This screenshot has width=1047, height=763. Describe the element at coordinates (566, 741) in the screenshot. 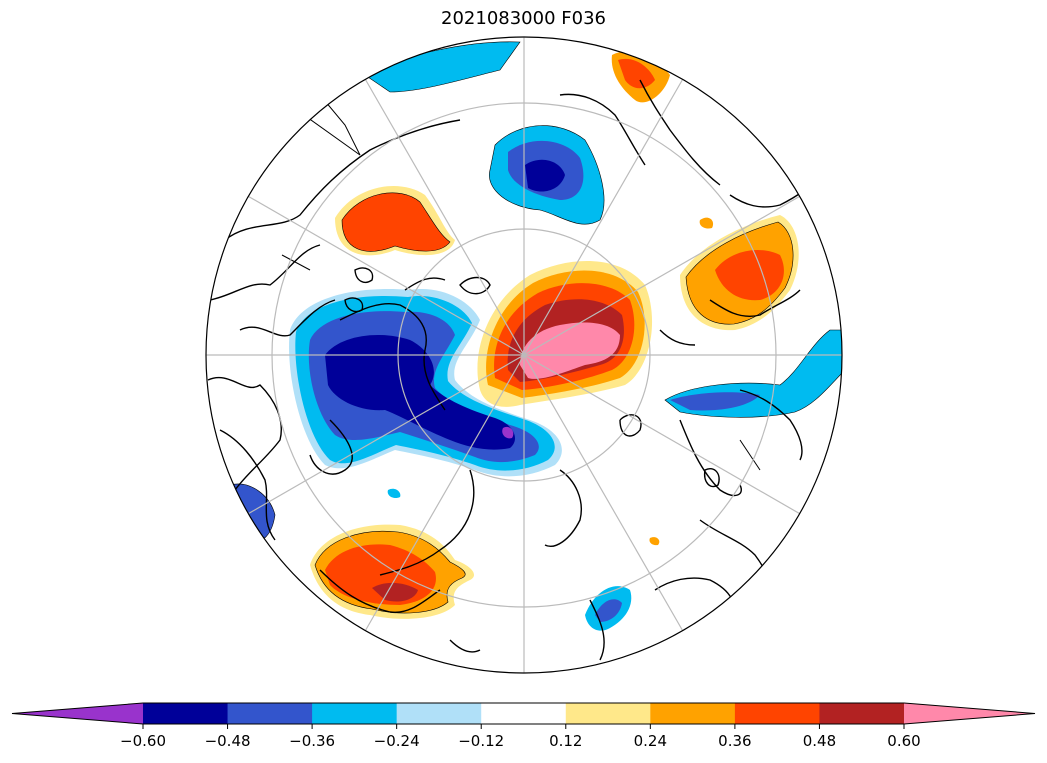

I see `colorbar-tick-label: 0.12` at that location.